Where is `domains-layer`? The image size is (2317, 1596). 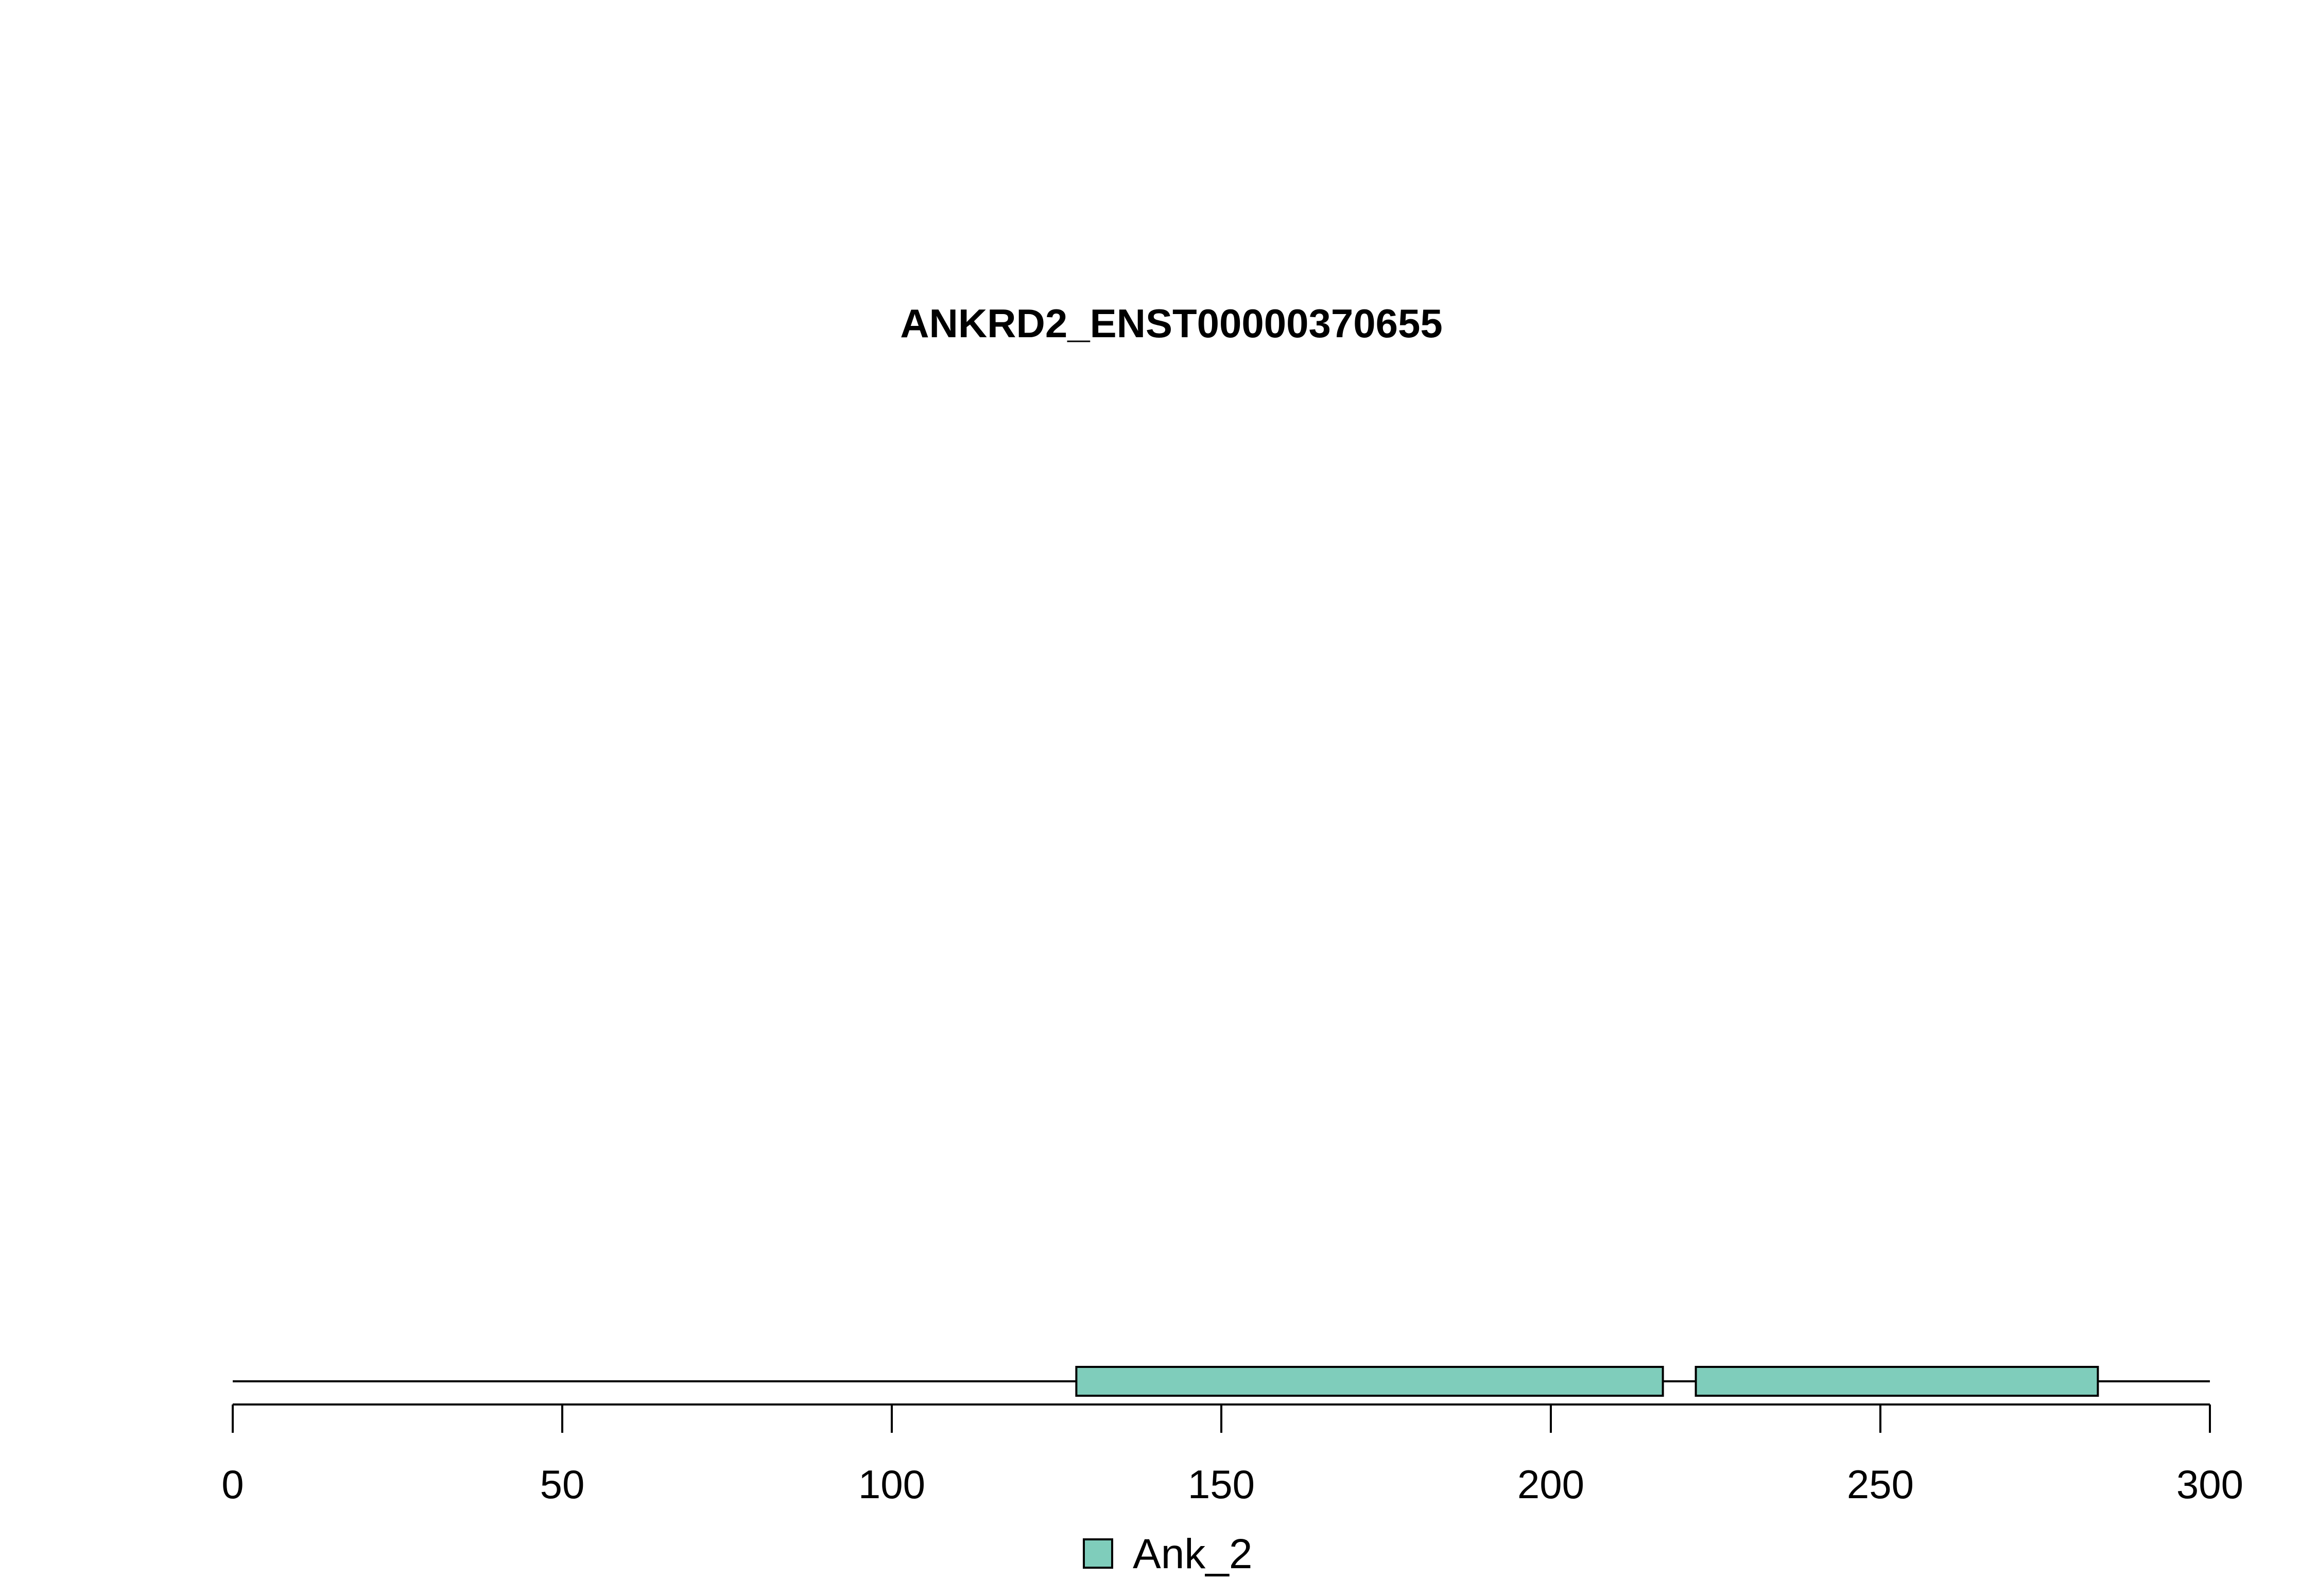 domains-layer is located at coordinates (1587, 1382).